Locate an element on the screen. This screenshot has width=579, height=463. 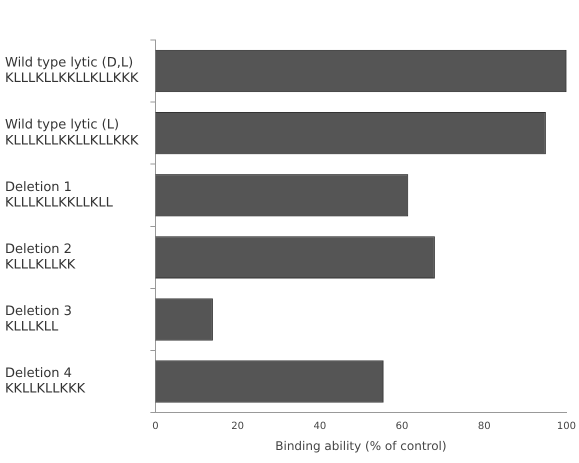
y-tick-label: Wild type lytic (L) KLLLKLLKKLLKLLKKK is located at coordinates (72, 133).